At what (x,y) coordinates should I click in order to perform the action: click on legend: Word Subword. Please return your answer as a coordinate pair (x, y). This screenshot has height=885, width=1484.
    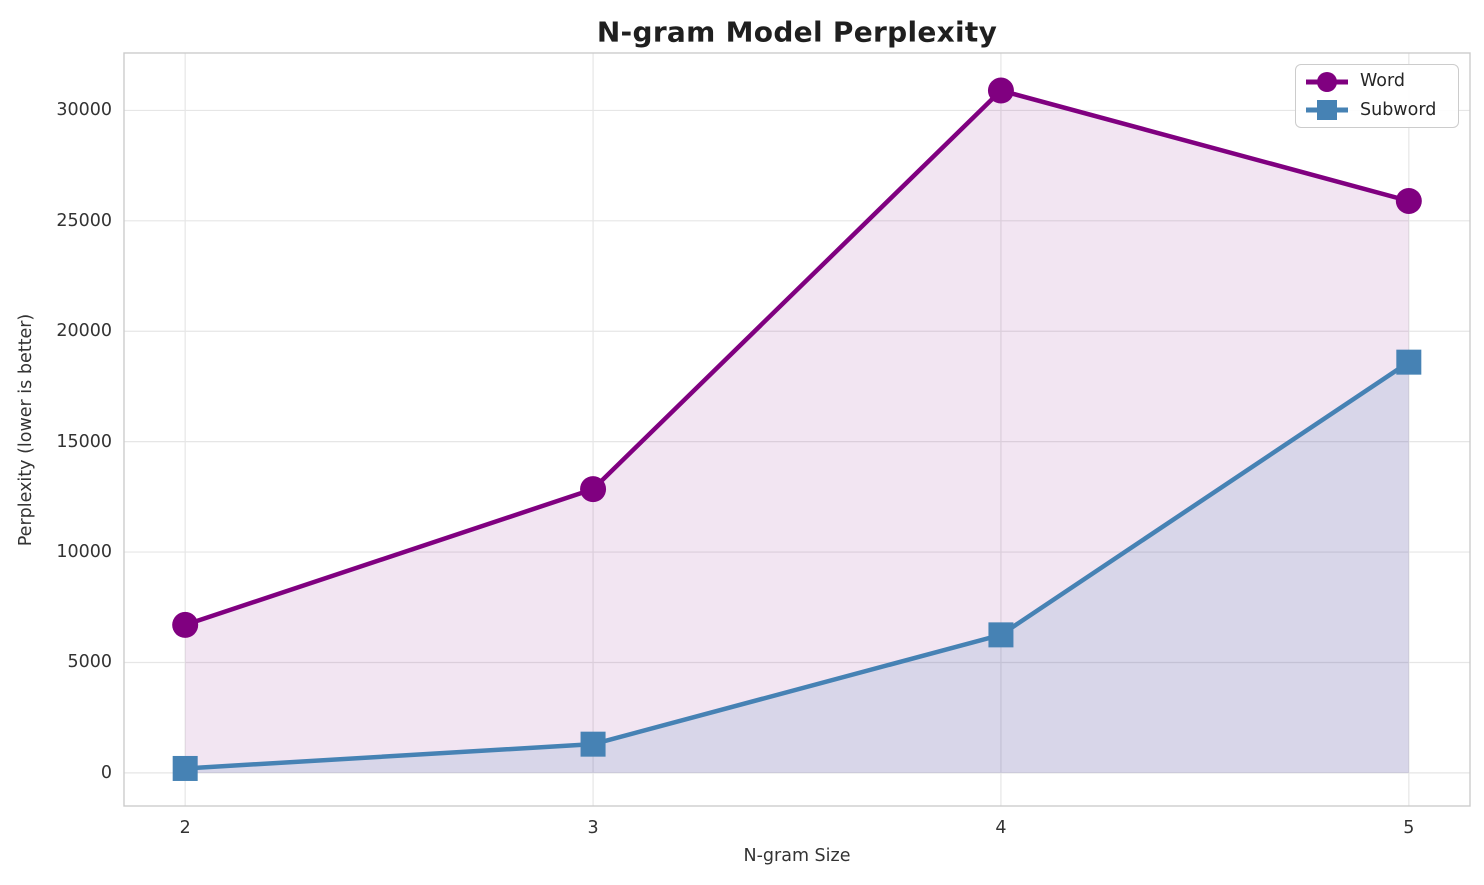
    Looking at the image, I should click on (1377, 96).